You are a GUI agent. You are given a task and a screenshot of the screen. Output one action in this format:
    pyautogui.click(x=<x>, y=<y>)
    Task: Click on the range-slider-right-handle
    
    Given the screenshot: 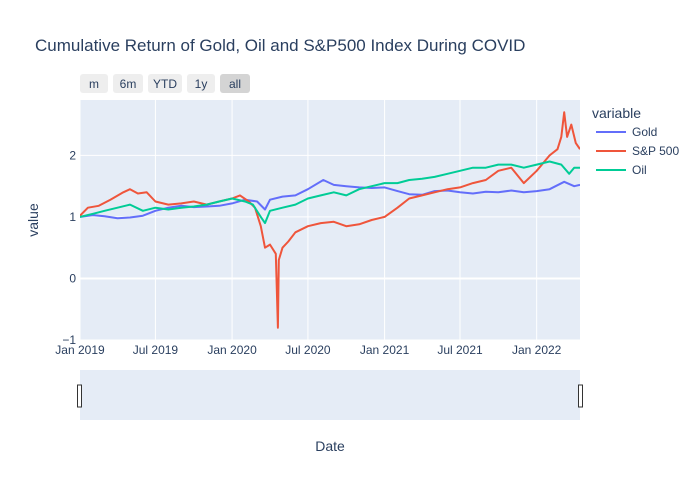 What is the action you would take?
    pyautogui.click(x=580, y=396)
    